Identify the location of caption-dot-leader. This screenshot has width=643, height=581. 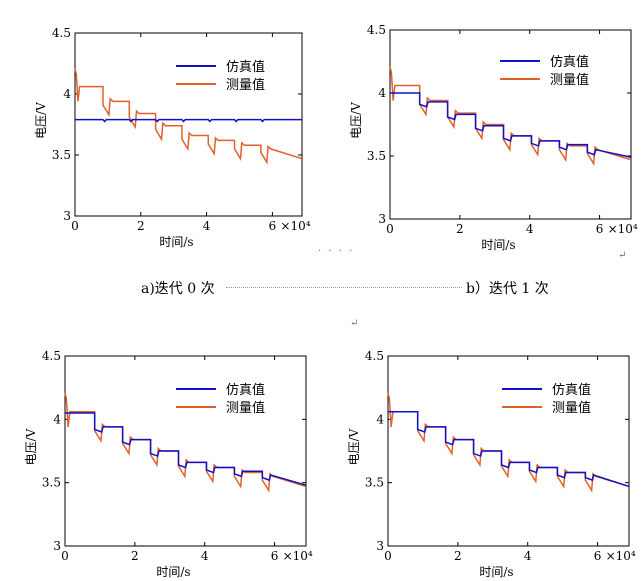
(344, 287).